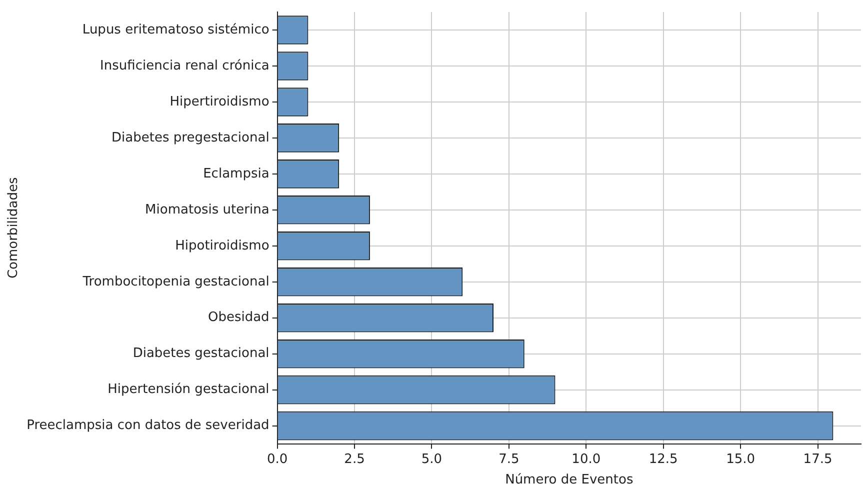 This screenshot has width=863, height=492. What do you see at coordinates (569, 480) in the screenshot?
I see `x-axis-title: Número de Eventos` at bounding box center [569, 480].